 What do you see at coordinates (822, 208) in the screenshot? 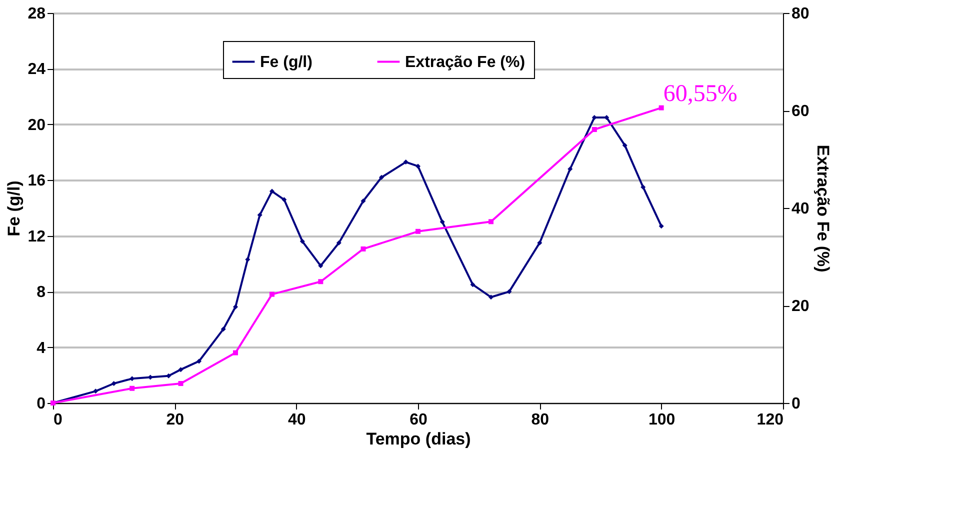
I see `y2-axis-title: Extração Fe (%)` at bounding box center [822, 208].